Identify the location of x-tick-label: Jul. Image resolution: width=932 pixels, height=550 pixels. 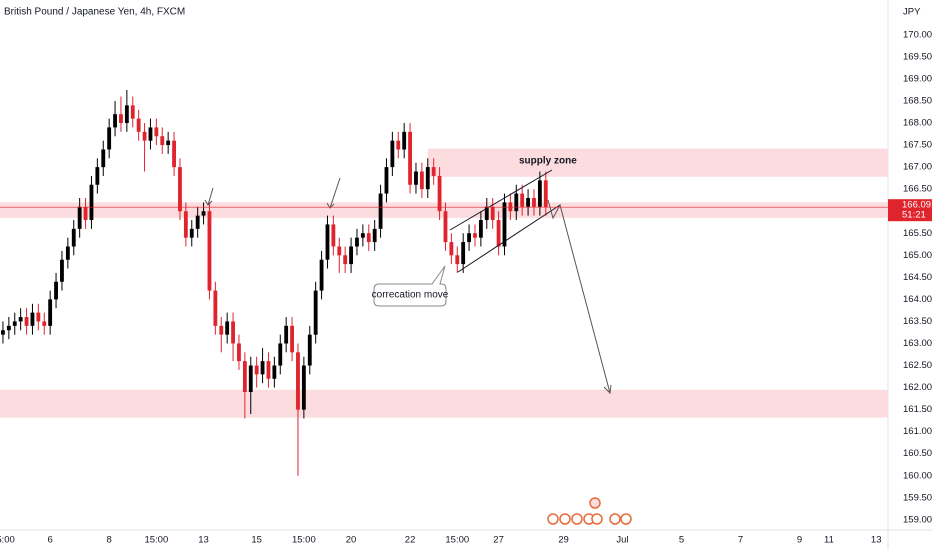
(622, 540).